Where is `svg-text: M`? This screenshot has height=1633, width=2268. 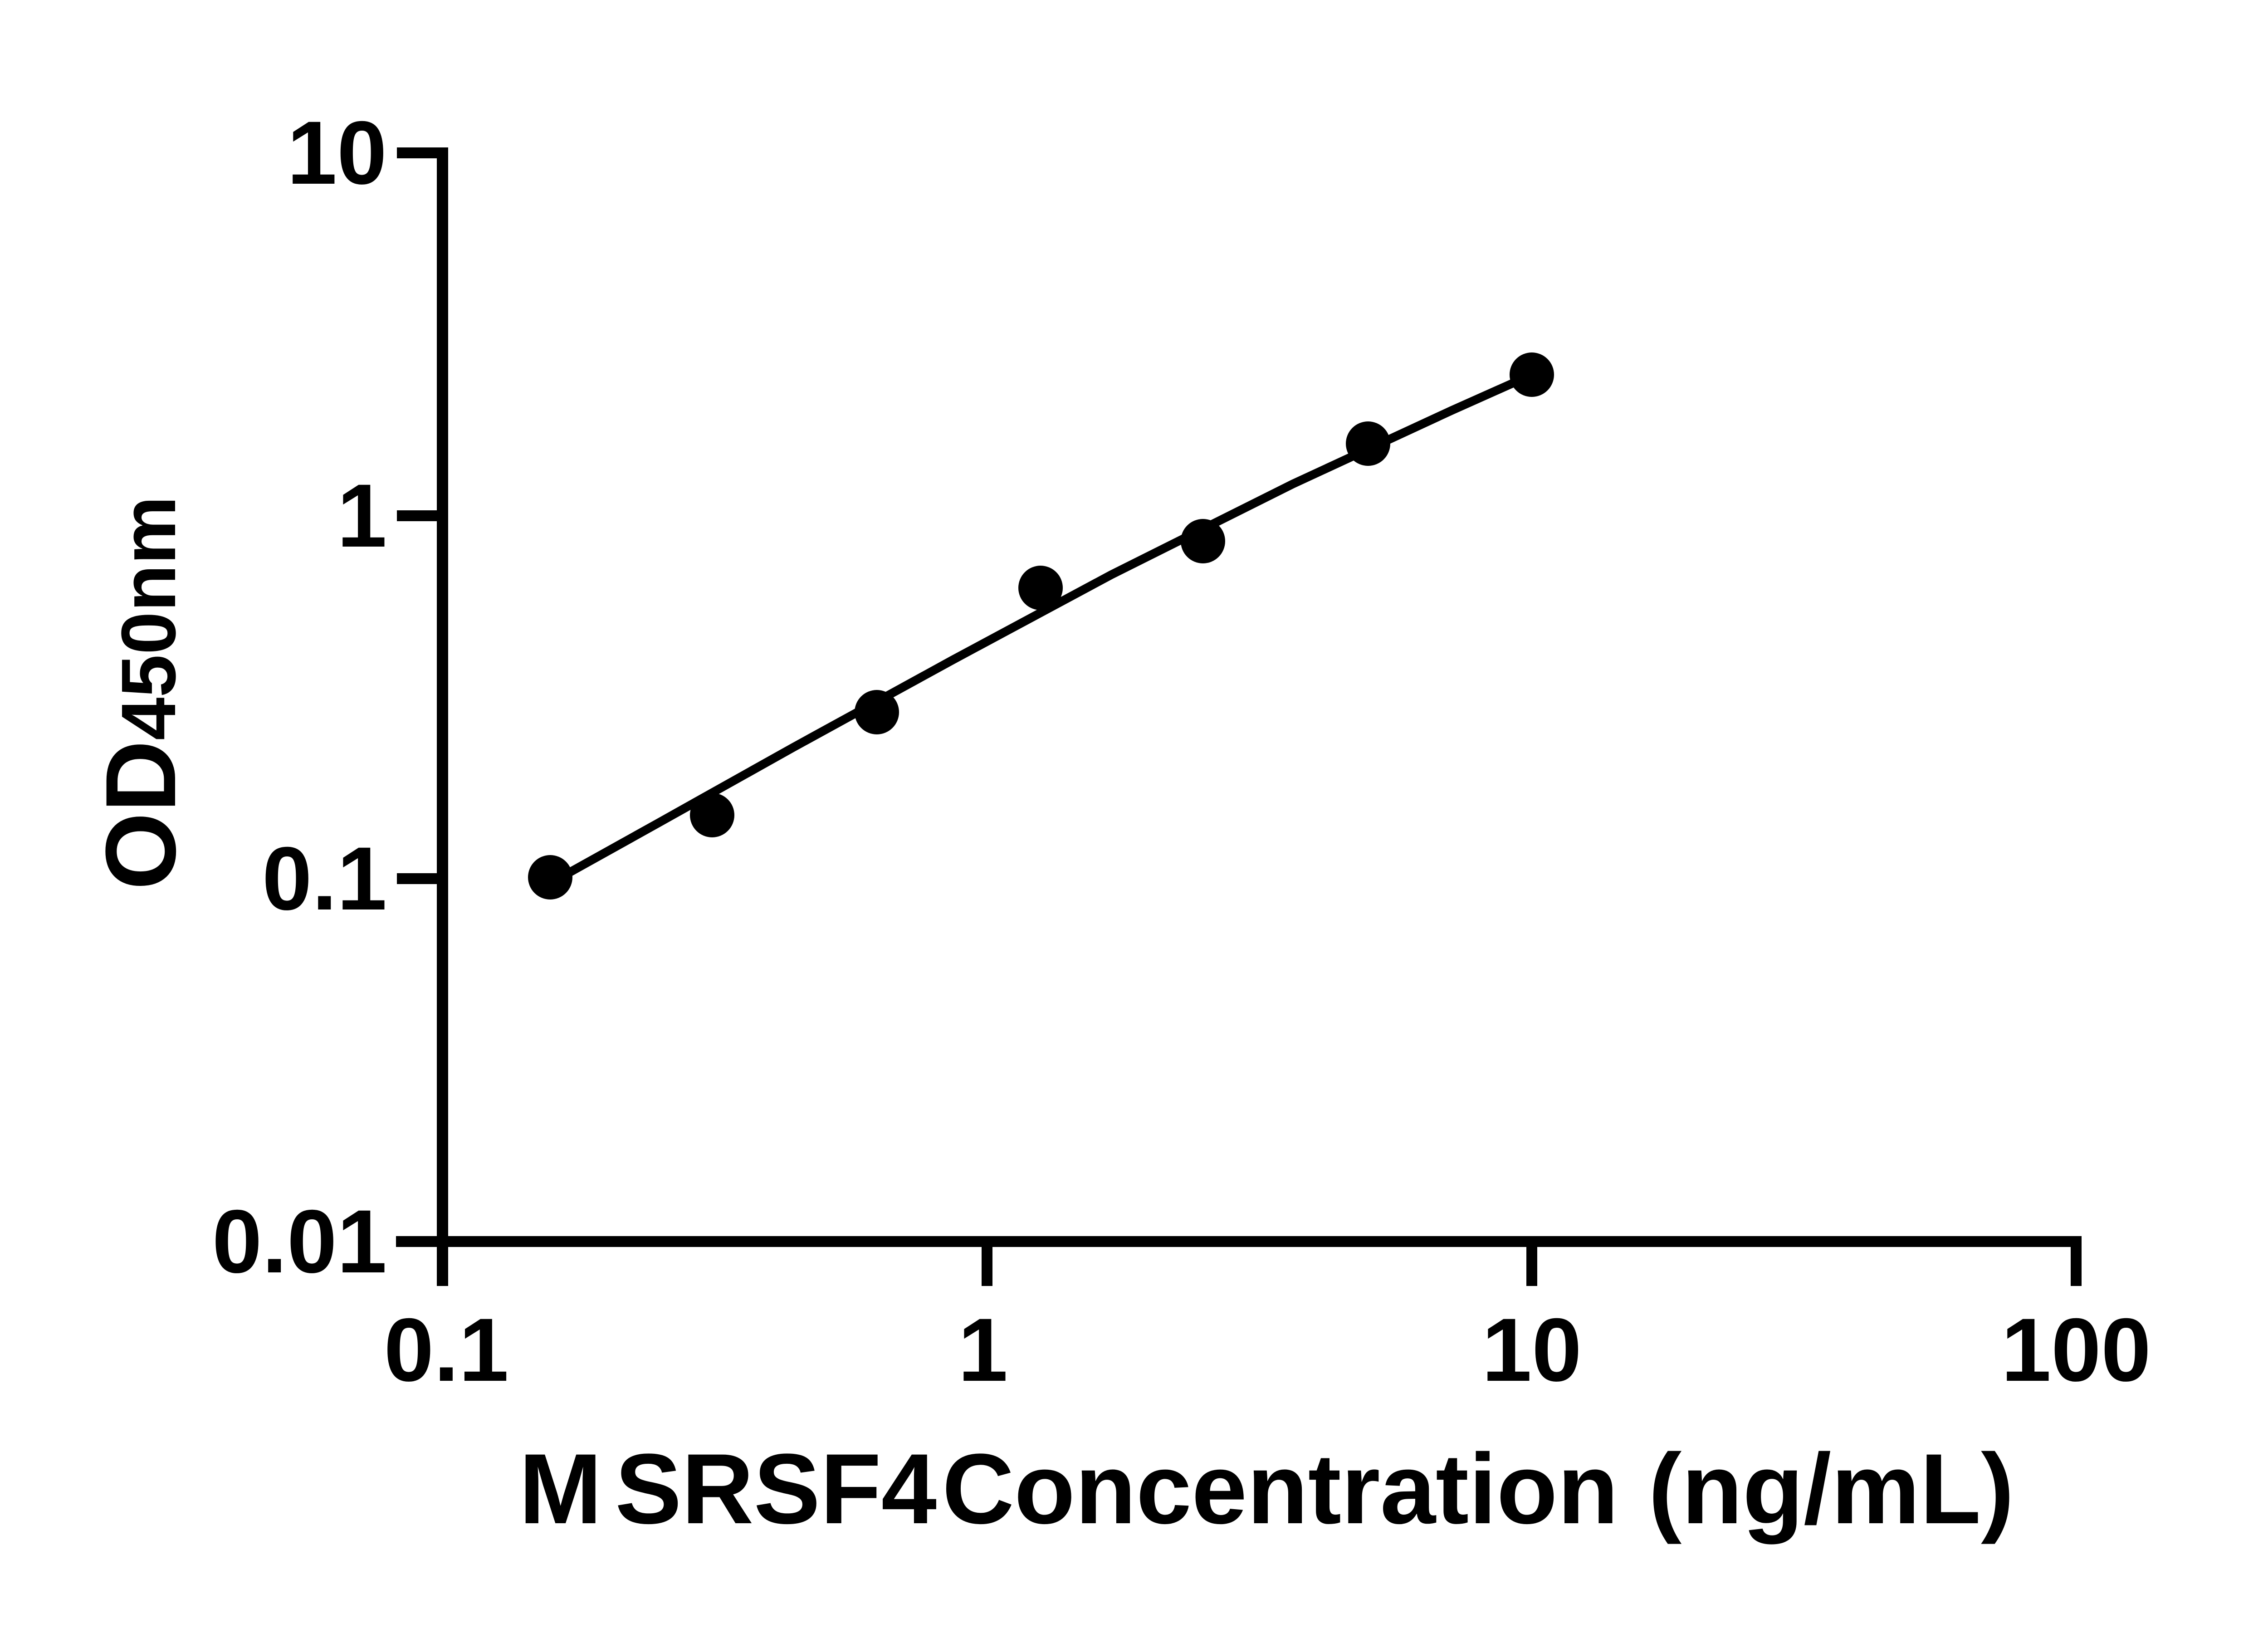 svg-text: M is located at coordinates (561, 1489).